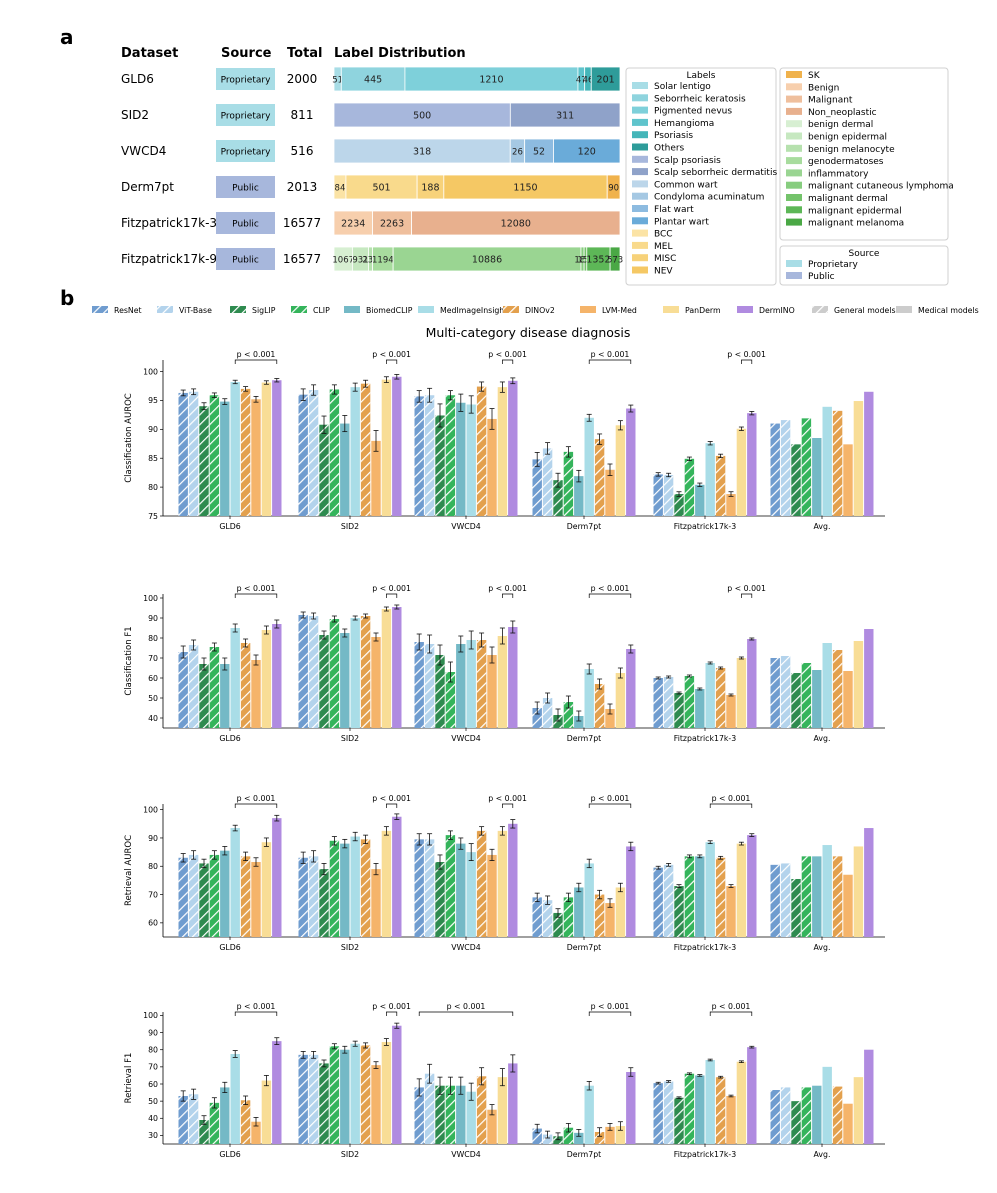 This screenshot has height=1193, width=997. I want to click on y-tick-label: 75, so click(153, 516).